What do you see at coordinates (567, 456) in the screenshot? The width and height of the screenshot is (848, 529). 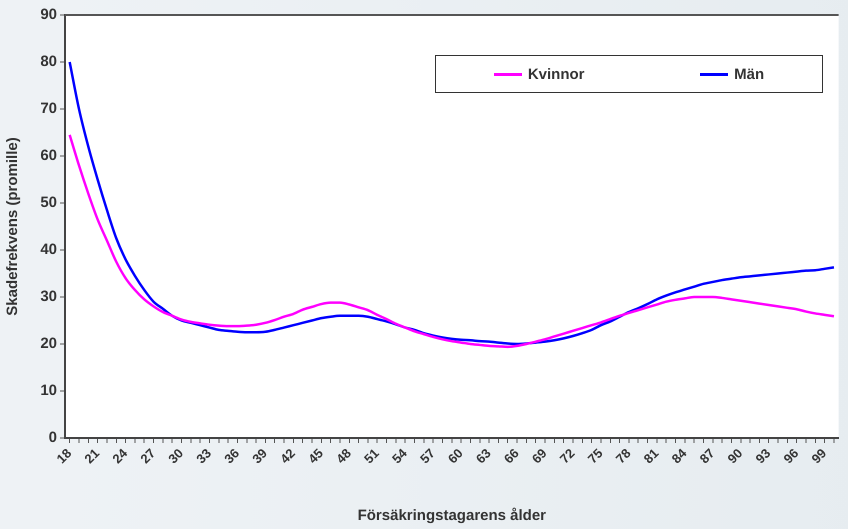 I see `x-tick-label: 72` at bounding box center [567, 456].